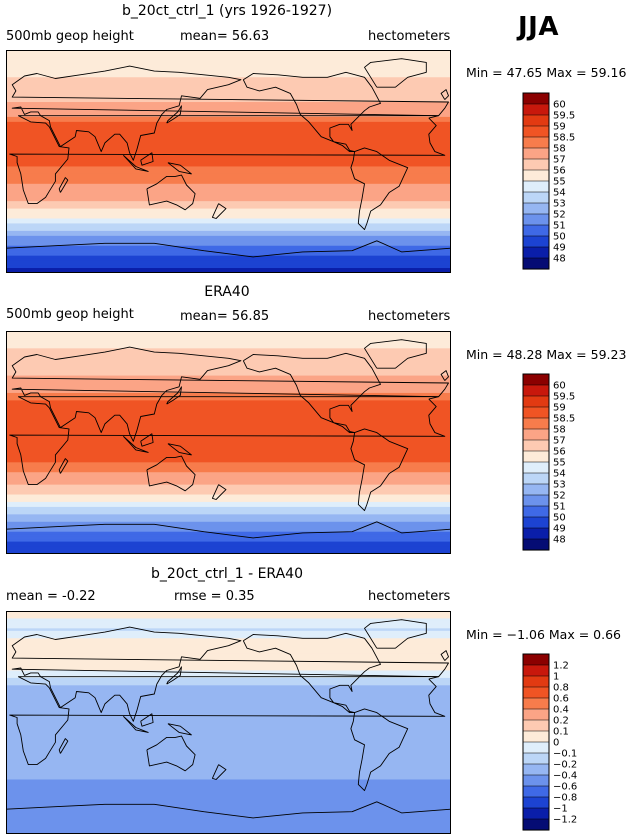 The image size is (644, 839). Describe the element at coordinates (559, 507) in the screenshot. I see `colorbar-label: 51` at that location.